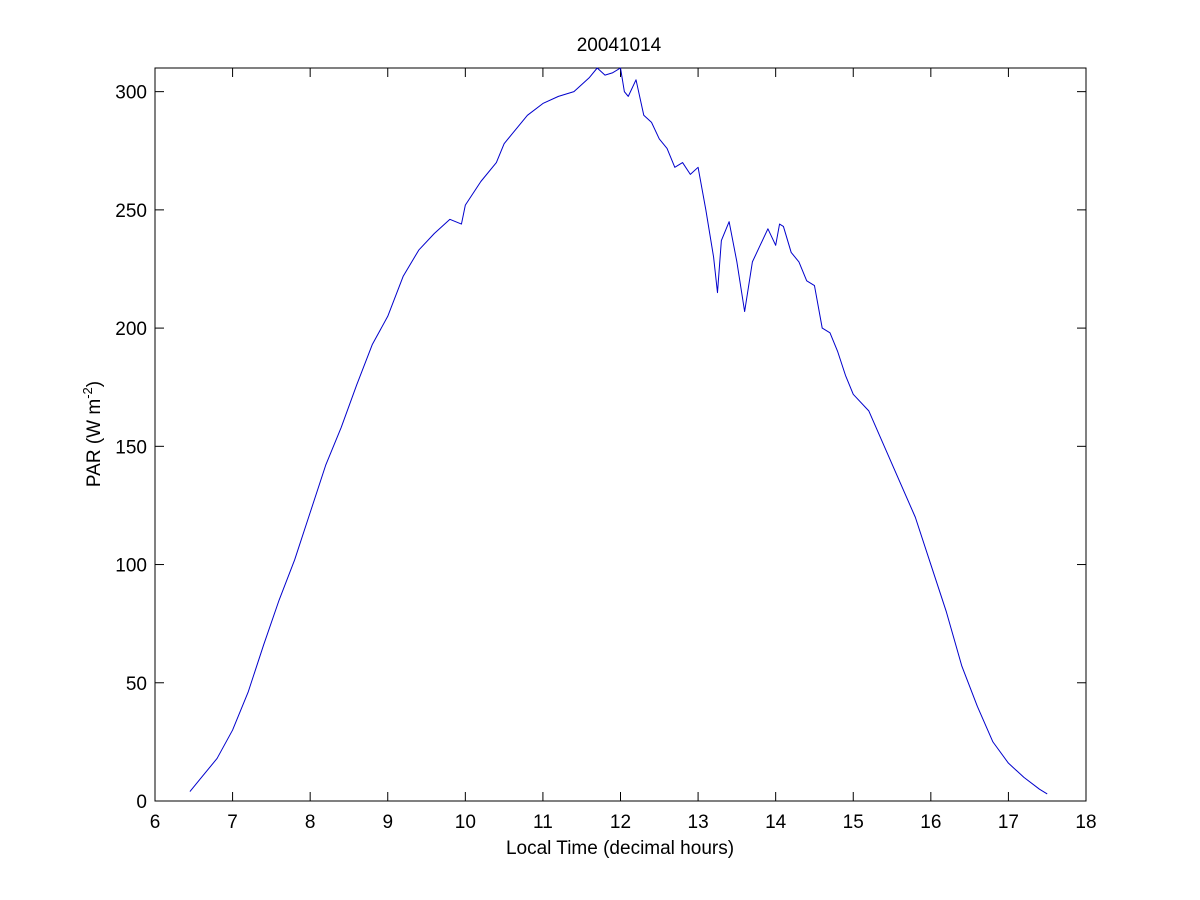 The image size is (1200, 900). Describe the element at coordinates (1085, 822) in the screenshot. I see `x-tick-label: 18` at that location.